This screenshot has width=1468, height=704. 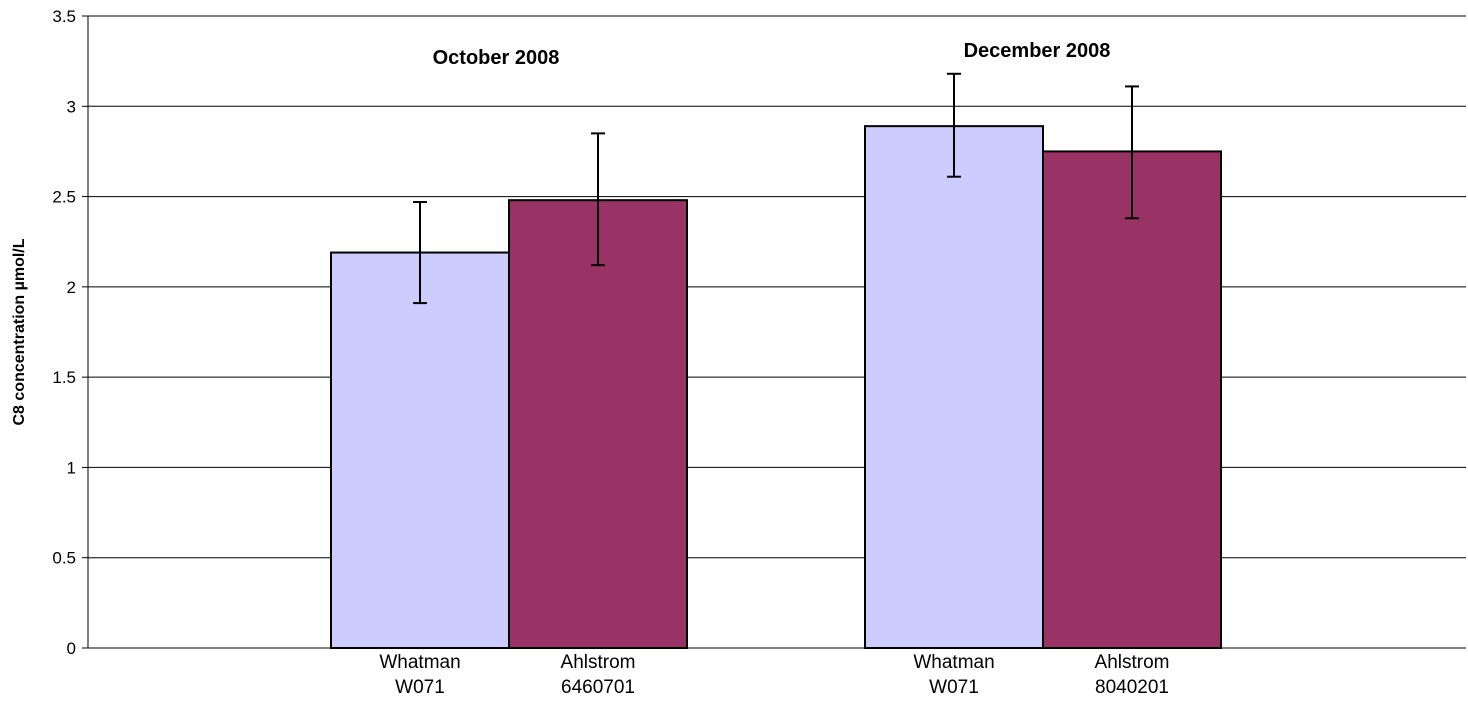 I want to click on y-tick-label: 3.5, so click(x=64, y=16).